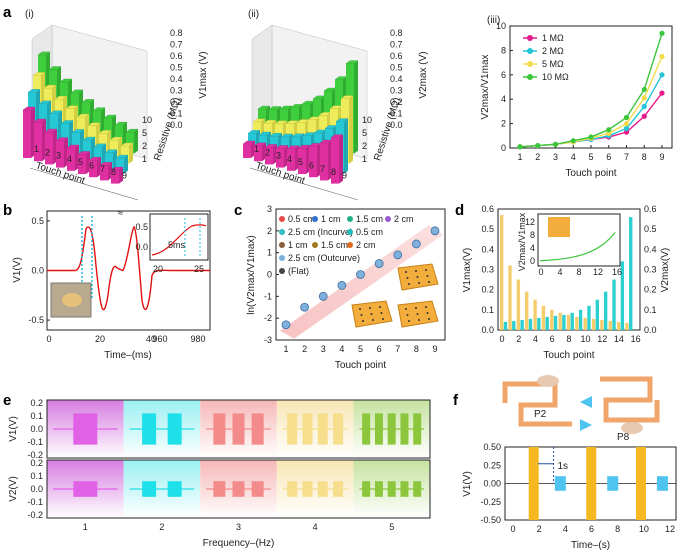 This screenshot has width=685, height=559. What do you see at coordinates (503, 50) in the screenshot?
I see `y-tick-label: 8` at bounding box center [503, 50].